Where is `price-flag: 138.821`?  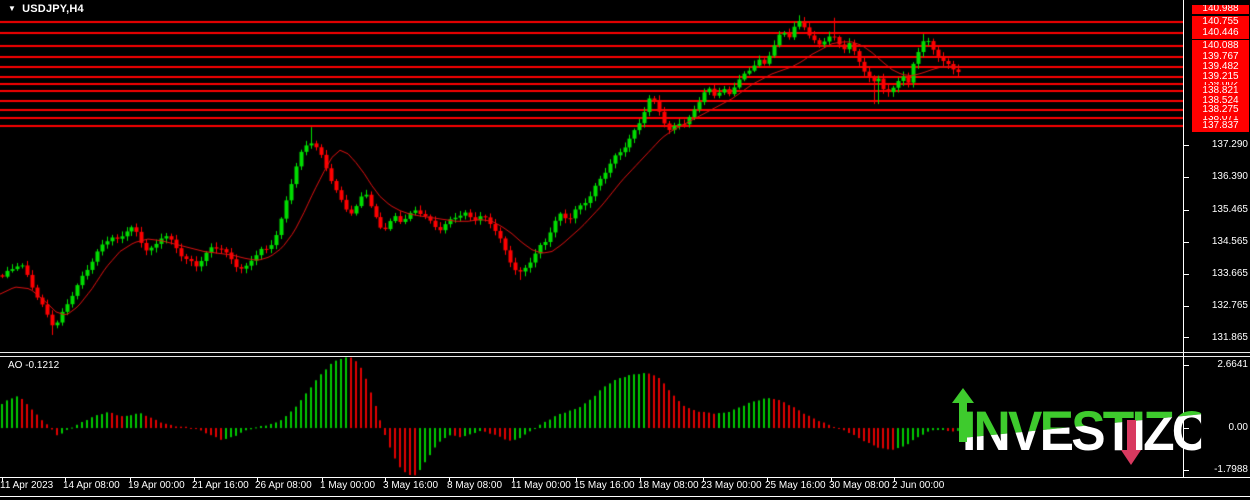 price-flag: 138.821 is located at coordinates (1220, 90).